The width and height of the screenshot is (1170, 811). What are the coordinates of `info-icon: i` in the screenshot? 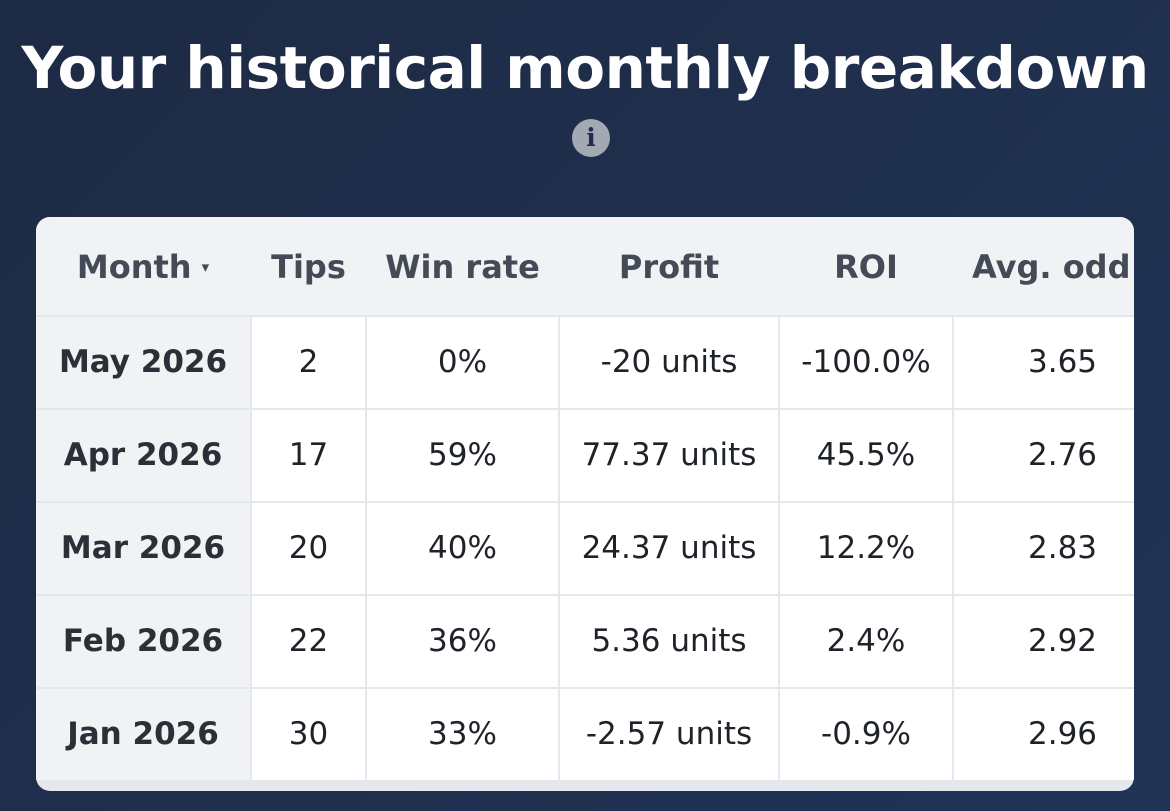 It's located at (591, 138).